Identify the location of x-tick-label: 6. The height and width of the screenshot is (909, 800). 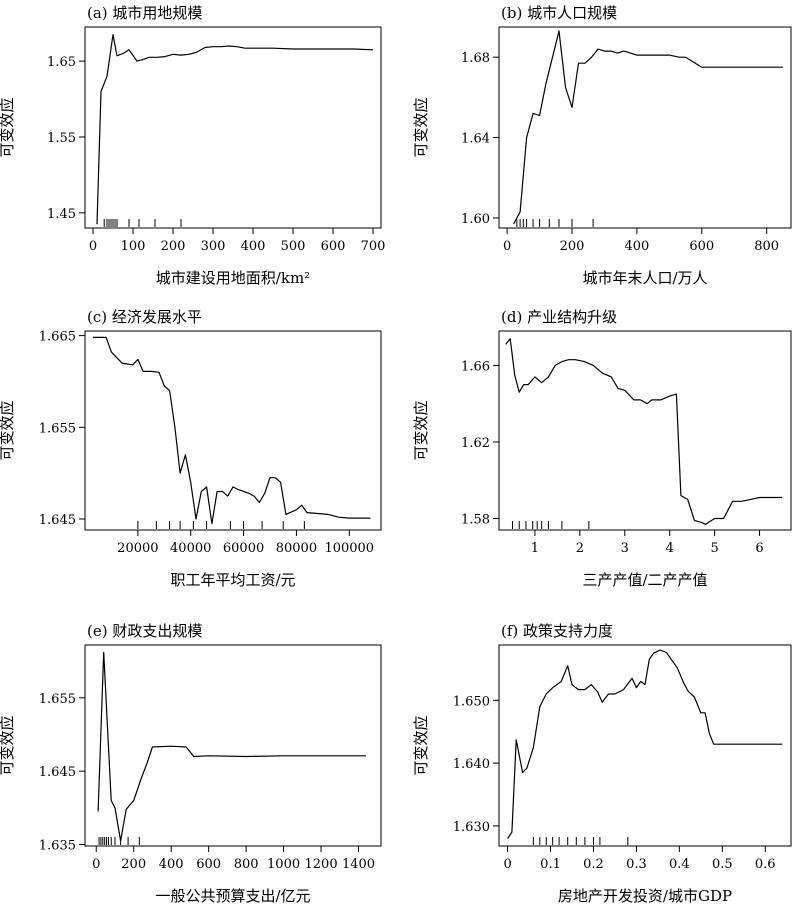
(759, 548).